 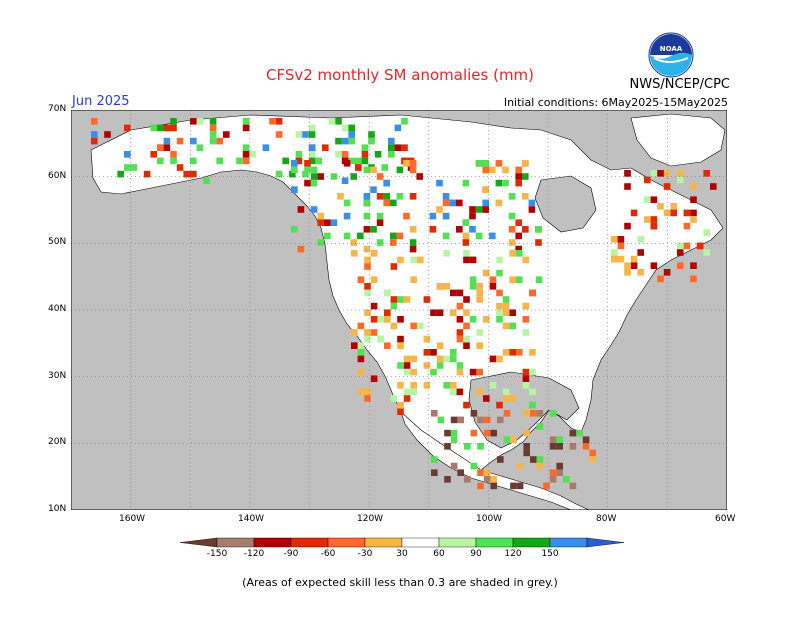 What do you see at coordinates (678, 140) in the screenshot?
I see `greenland-land` at bounding box center [678, 140].